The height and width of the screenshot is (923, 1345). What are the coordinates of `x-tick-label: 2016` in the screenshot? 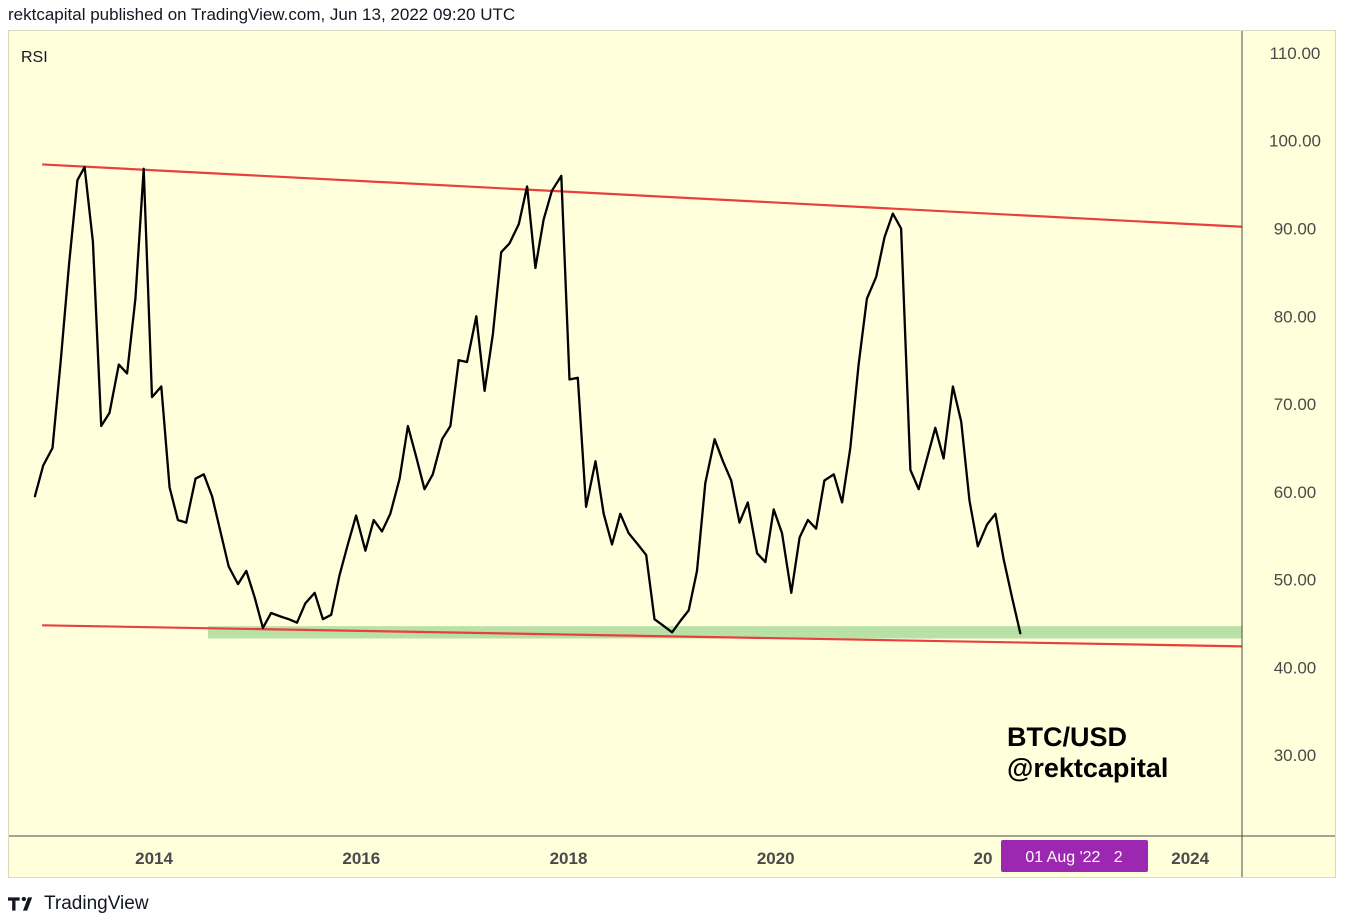 It's located at (361, 858).